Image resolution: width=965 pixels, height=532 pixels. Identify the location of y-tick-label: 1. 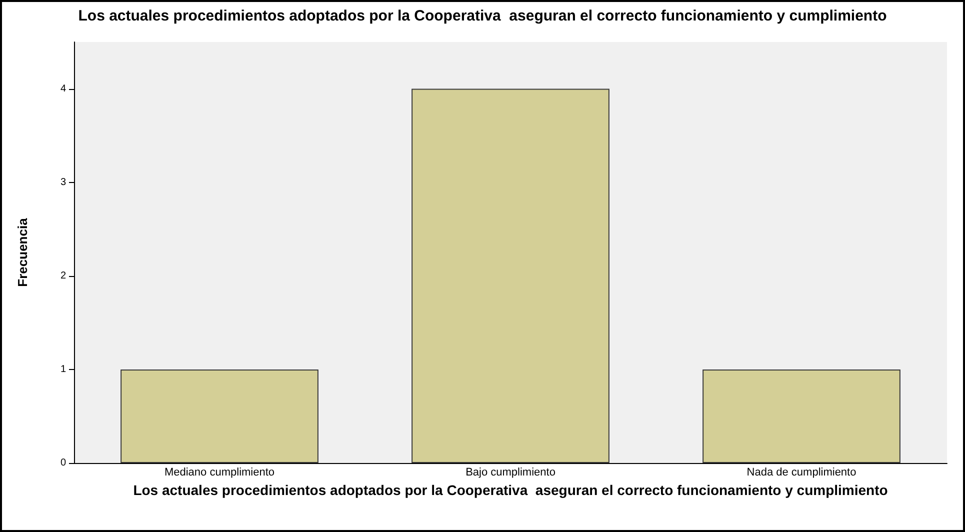
(63, 369).